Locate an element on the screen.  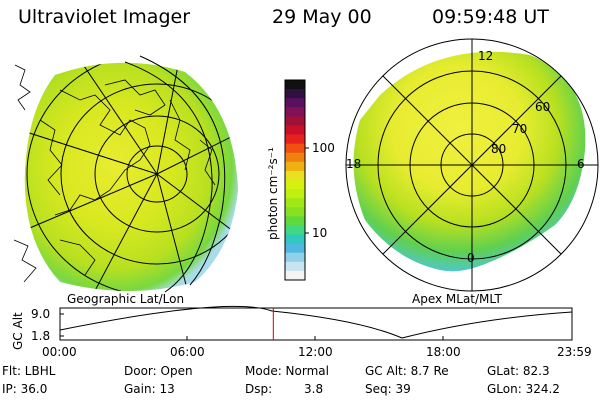
mlt-line is located at coordinates (472, 165).